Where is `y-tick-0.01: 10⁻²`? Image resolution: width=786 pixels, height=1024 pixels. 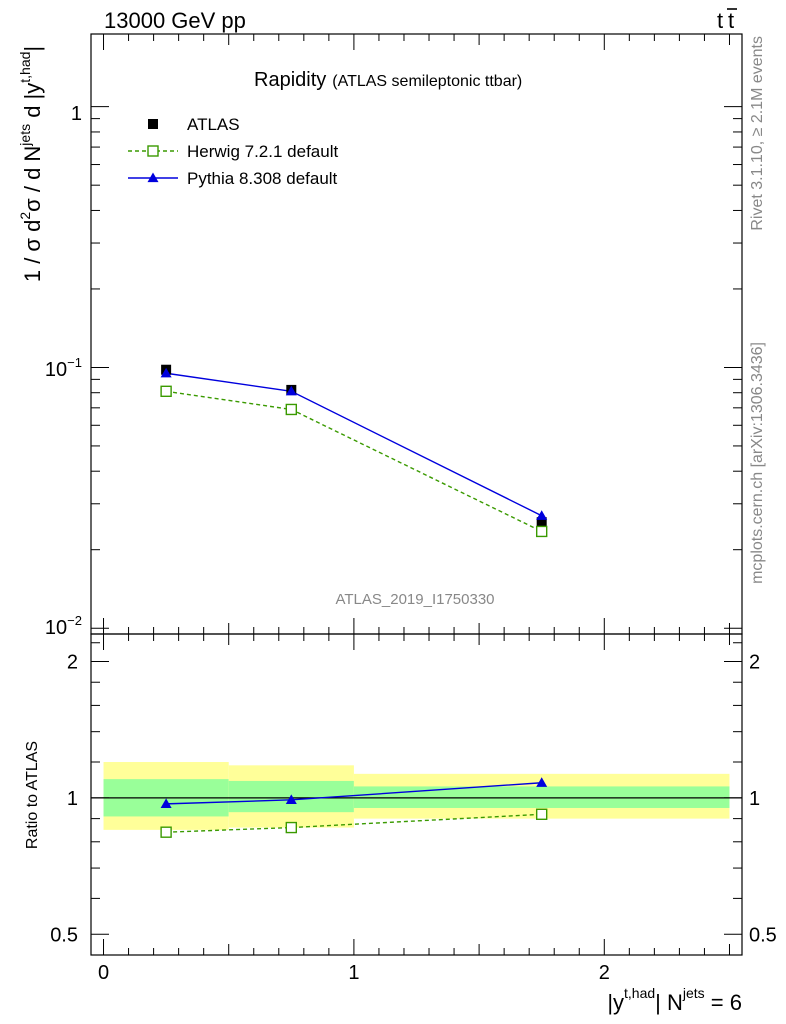 y-tick-0.01: 10⁻² is located at coordinates (63, 626).